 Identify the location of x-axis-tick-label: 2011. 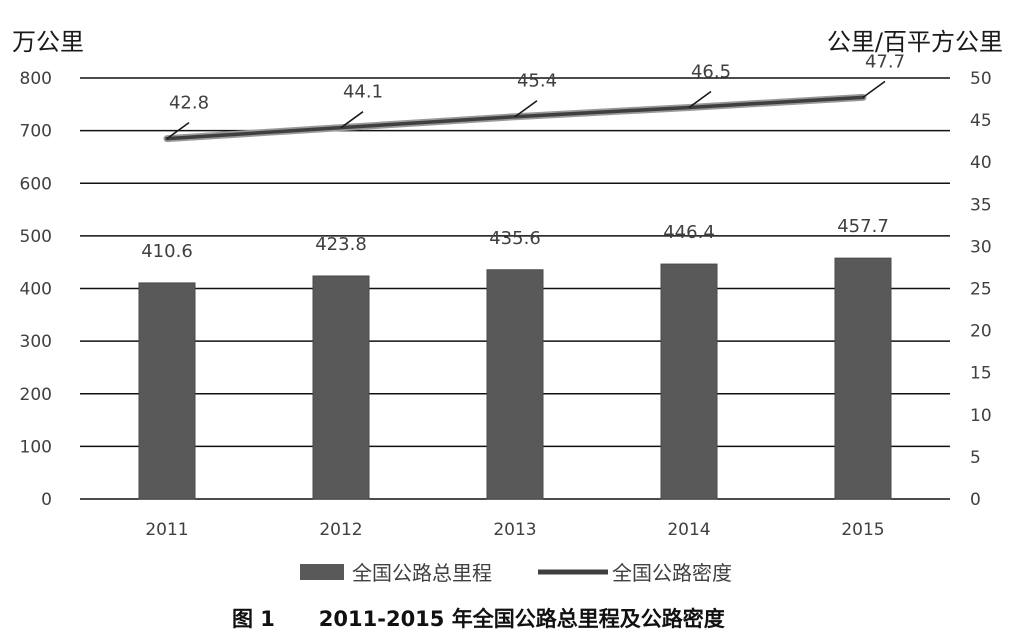
(166, 530).